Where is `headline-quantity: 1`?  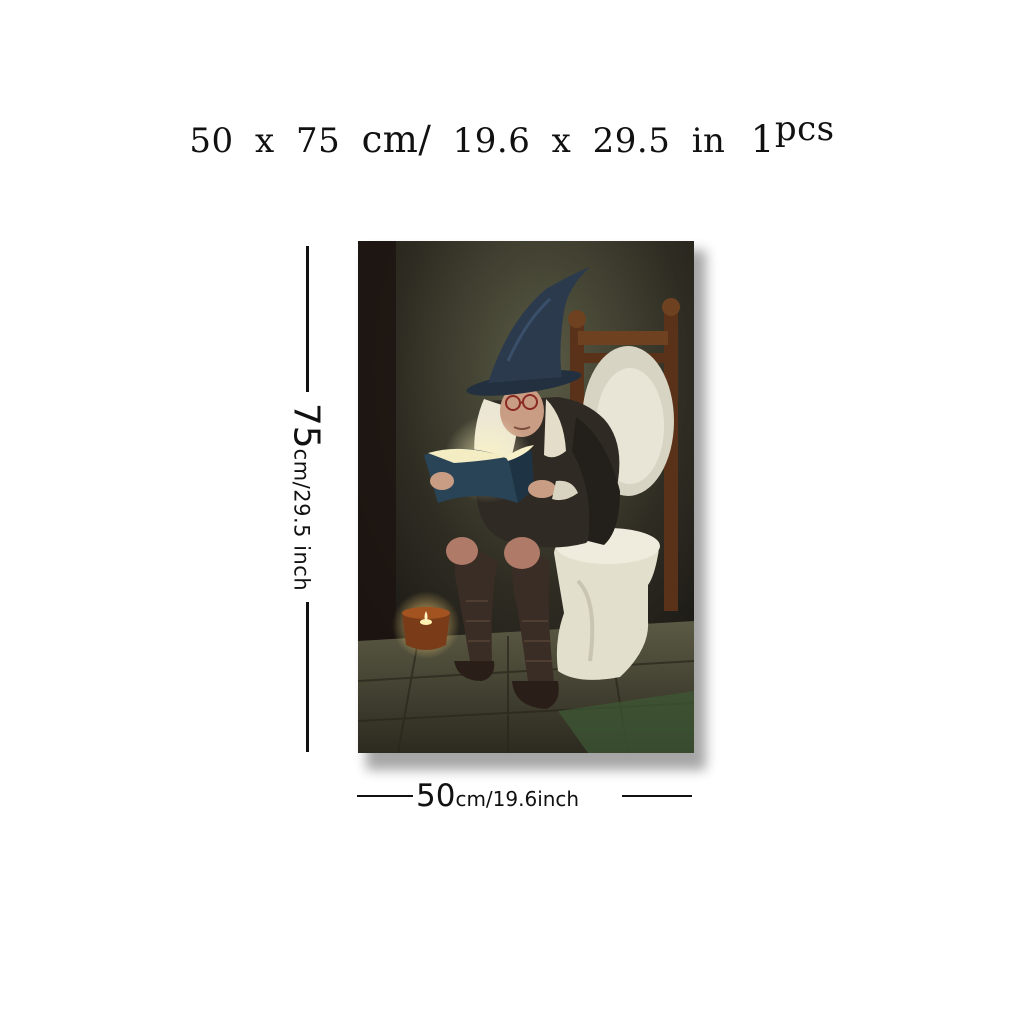
headline-quantity: 1 is located at coordinates (762, 139).